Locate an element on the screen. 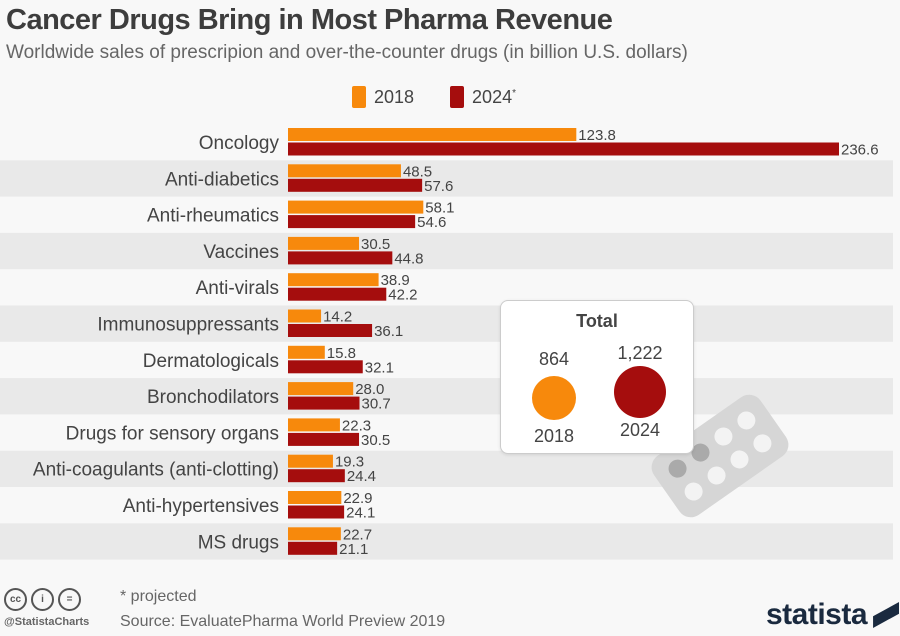 The height and width of the screenshot is (636, 900). total-circle-2024 is located at coordinates (640, 392).